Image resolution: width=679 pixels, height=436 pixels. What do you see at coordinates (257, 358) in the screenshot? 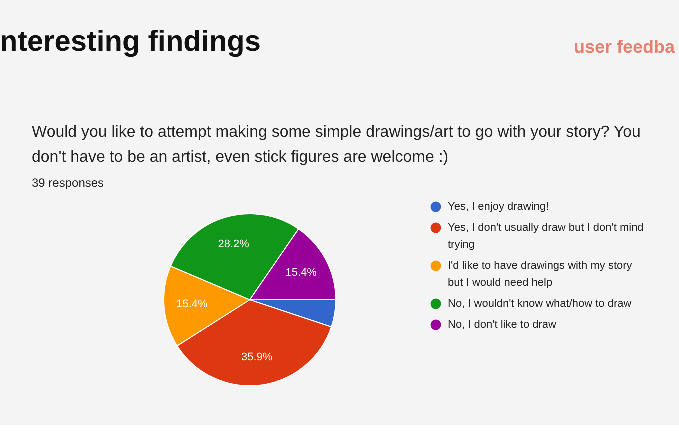
I see `data-label: 35.9%` at bounding box center [257, 358].